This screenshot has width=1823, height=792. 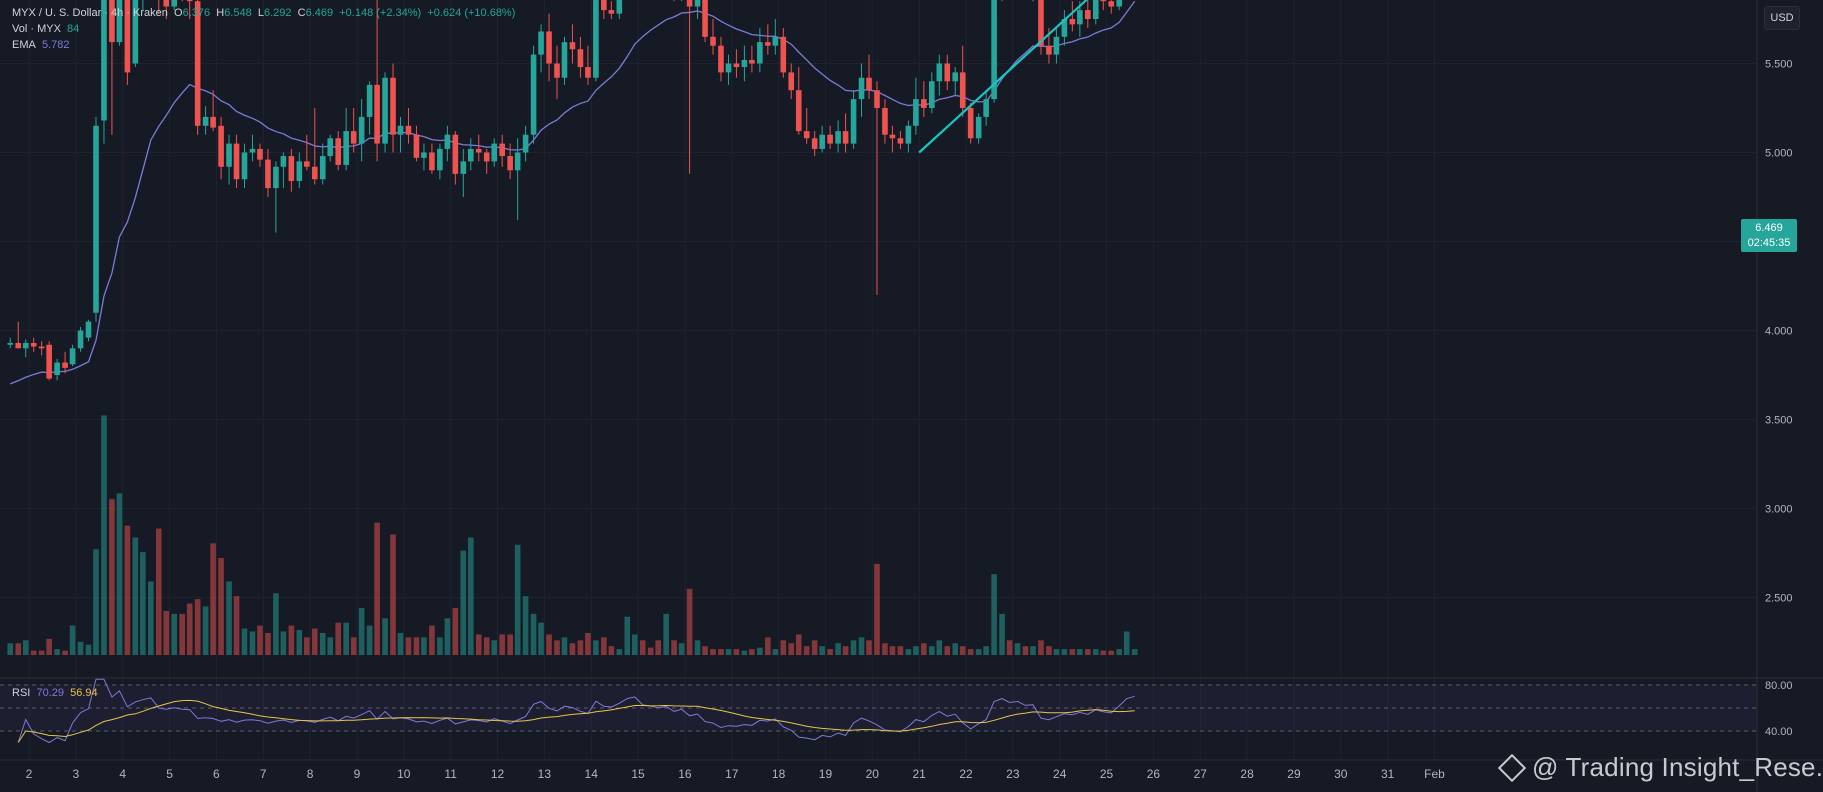 I want to click on time-tick-label: 6, so click(x=216, y=774).